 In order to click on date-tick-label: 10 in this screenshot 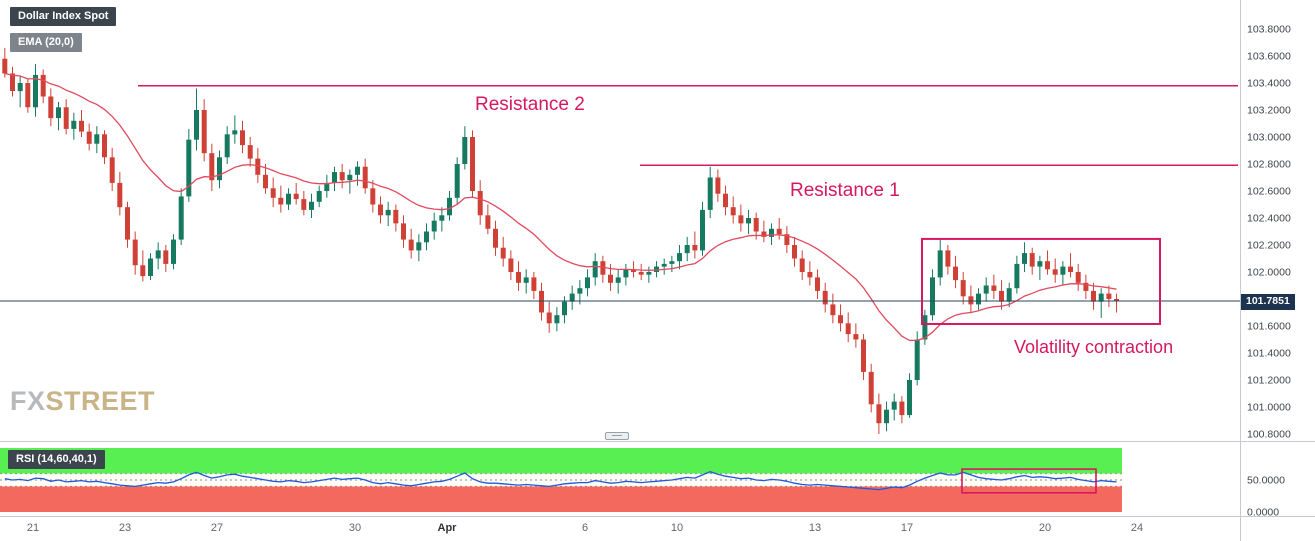, I will do `click(677, 528)`.